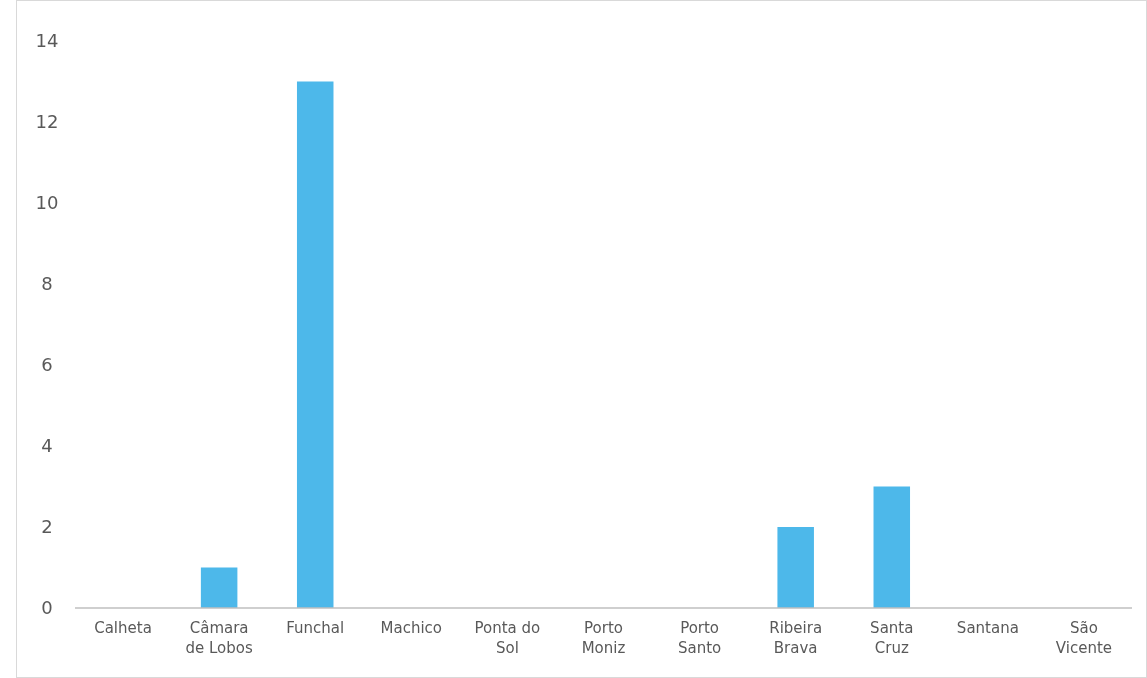  Describe the element at coordinates (411, 628) in the screenshot. I see `x-tick-label: Machico` at that location.